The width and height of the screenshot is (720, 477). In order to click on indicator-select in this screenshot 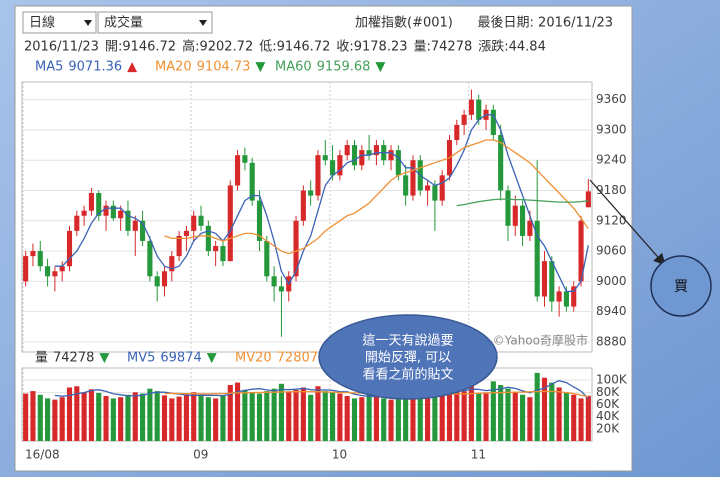, I will do `click(155, 22)`.